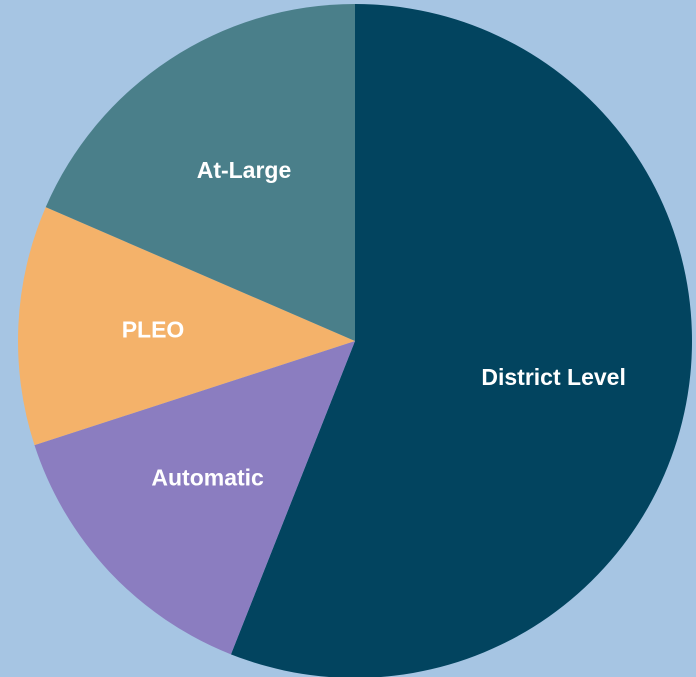  What do you see at coordinates (153, 330) in the screenshot?
I see `slice-label: PLEO` at bounding box center [153, 330].